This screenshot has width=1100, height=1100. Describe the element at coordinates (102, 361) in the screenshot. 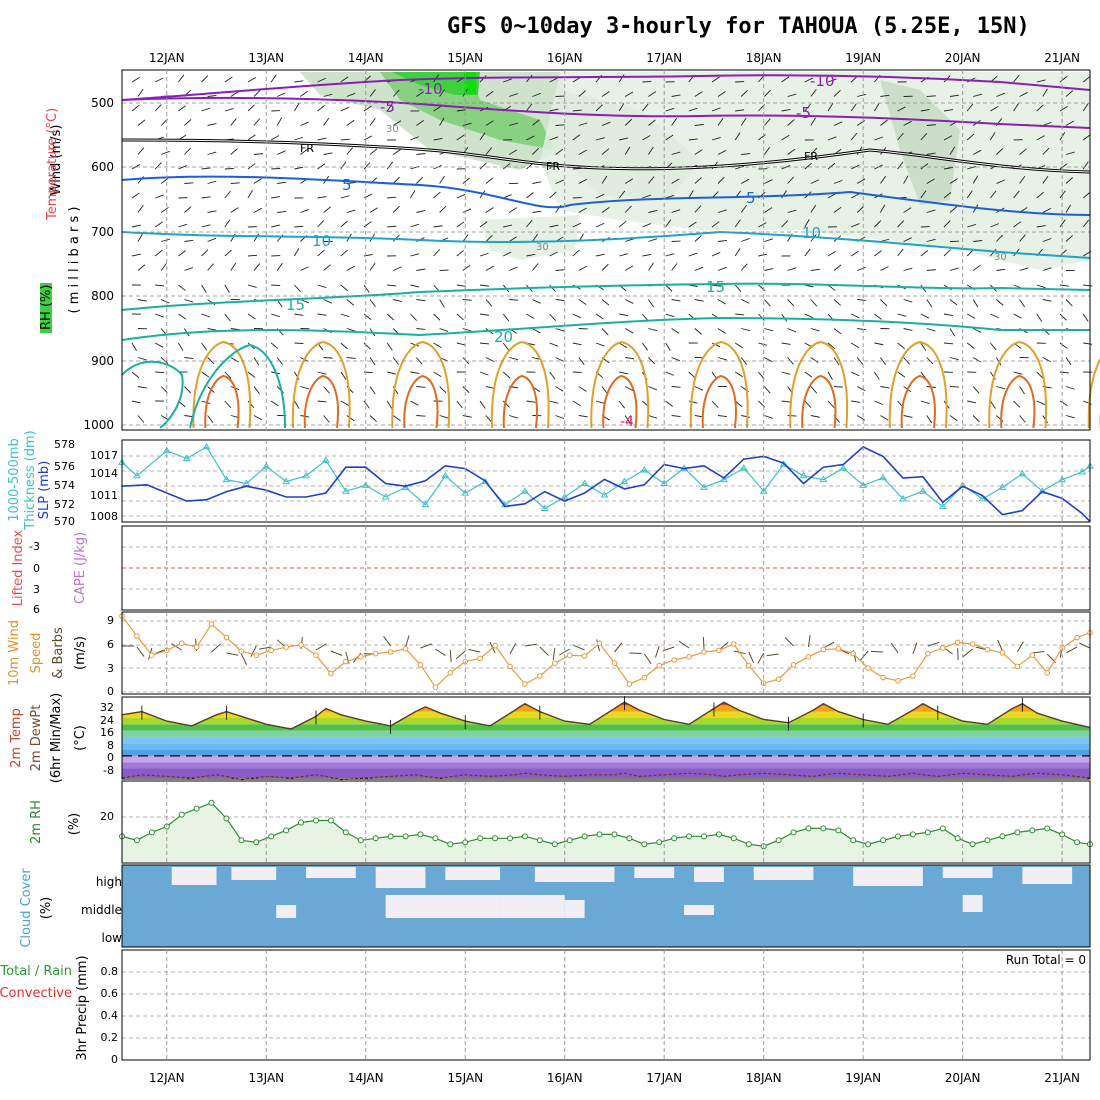

I see `tick-label: 900` at that location.